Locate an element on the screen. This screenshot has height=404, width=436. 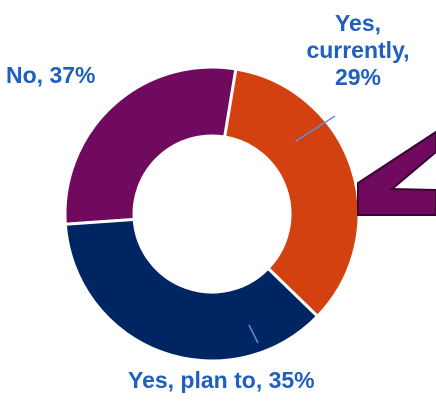
data-label-yes-currently-line2: currently, is located at coordinates (358, 50).